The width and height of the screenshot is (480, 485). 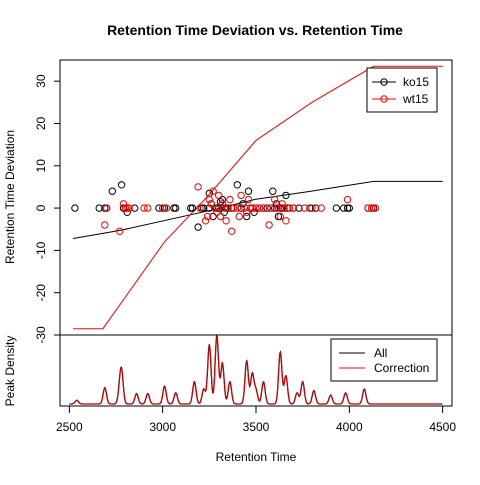 What do you see at coordinates (442, 427) in the screenshot?
I see `x-tick-label: 4500` at bounding box center [442, 427].